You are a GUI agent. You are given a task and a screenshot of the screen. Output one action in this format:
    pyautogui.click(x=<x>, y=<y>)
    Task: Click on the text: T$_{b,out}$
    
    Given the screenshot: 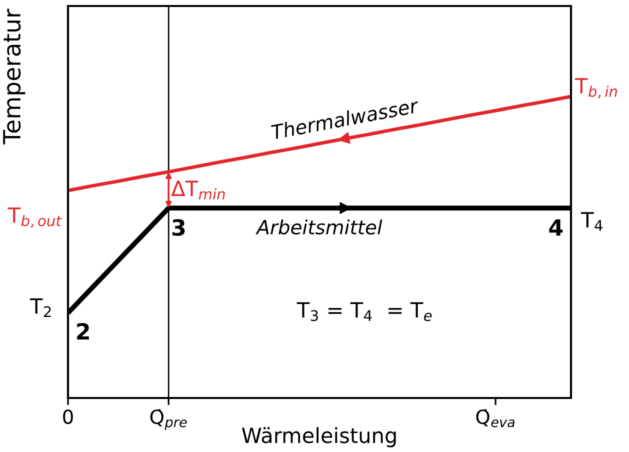 What is the action you would take?
    pyautogui.click(x=35, y=217)
    